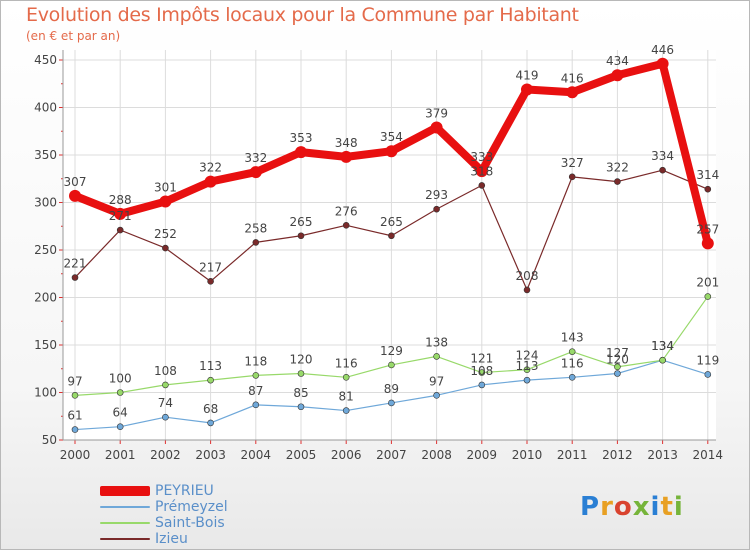 The width and height of the screenshot is (750, 550). I want to click on logo-letter: r, so click(607, 507).